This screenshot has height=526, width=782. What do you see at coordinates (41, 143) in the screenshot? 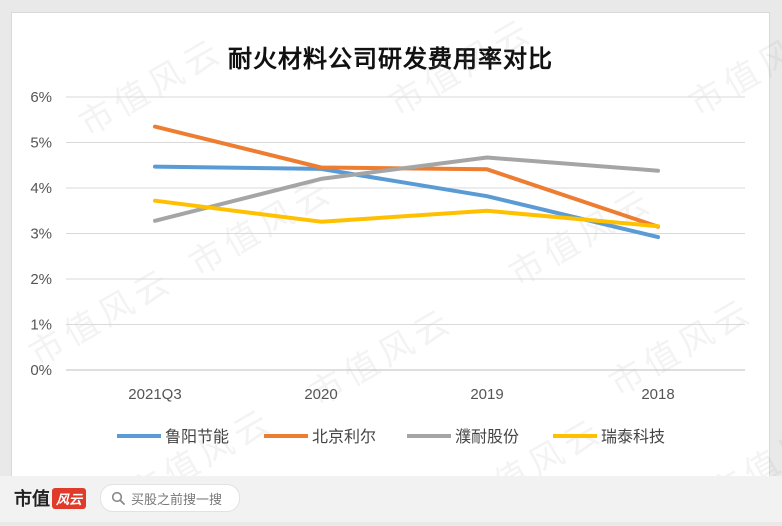
I see `y-tick-label: 5%` at bounding box center [41, 143].